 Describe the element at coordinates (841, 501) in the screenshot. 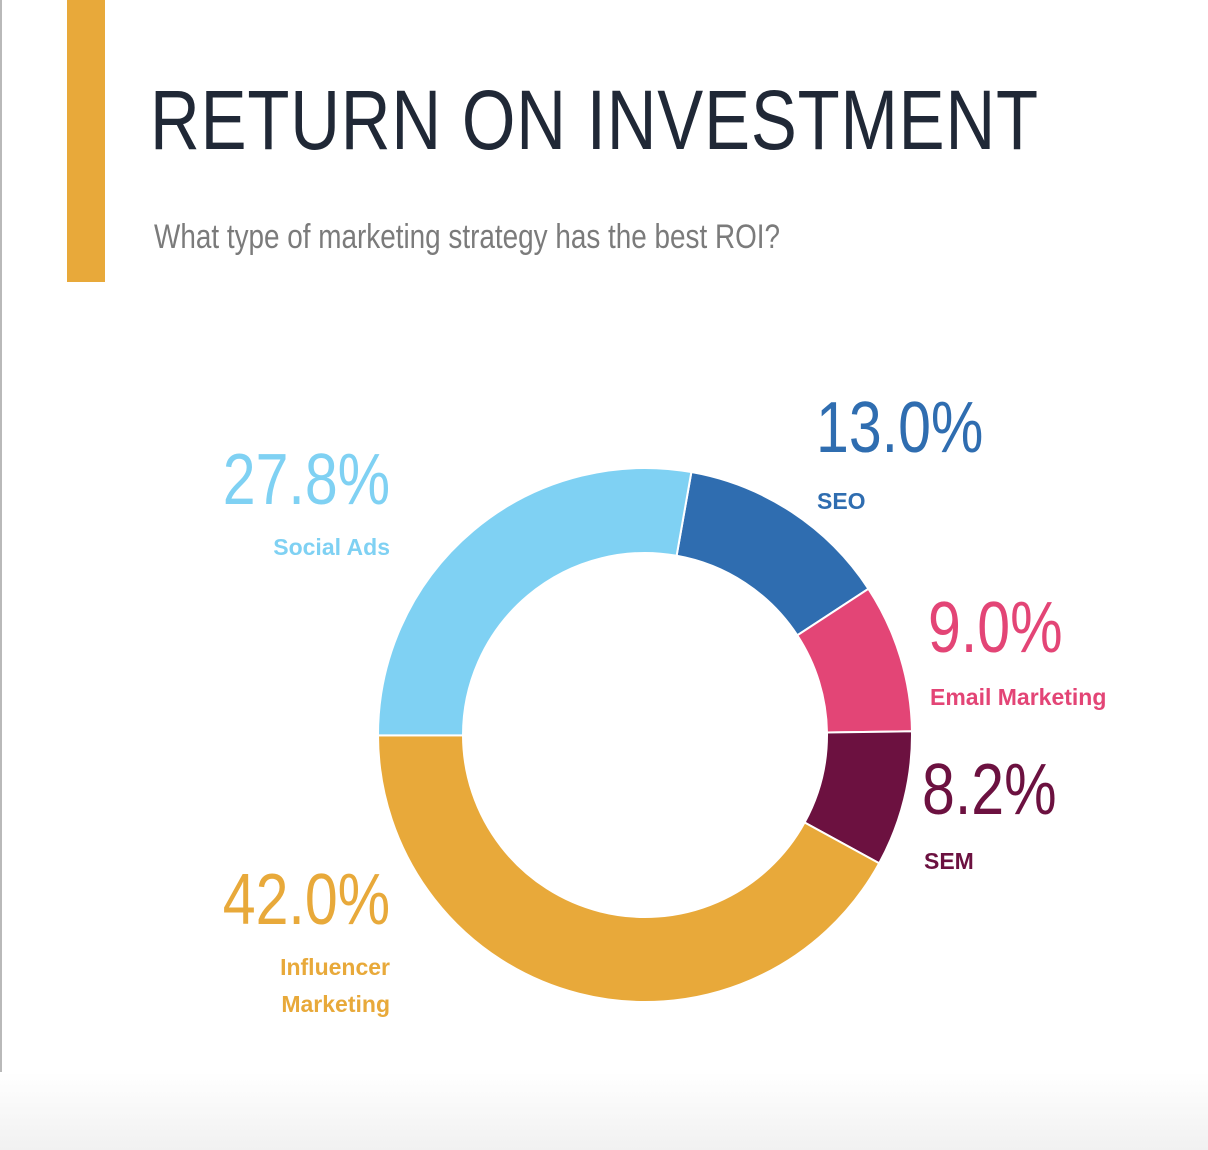

I see `seo-label: SEO` at that location.